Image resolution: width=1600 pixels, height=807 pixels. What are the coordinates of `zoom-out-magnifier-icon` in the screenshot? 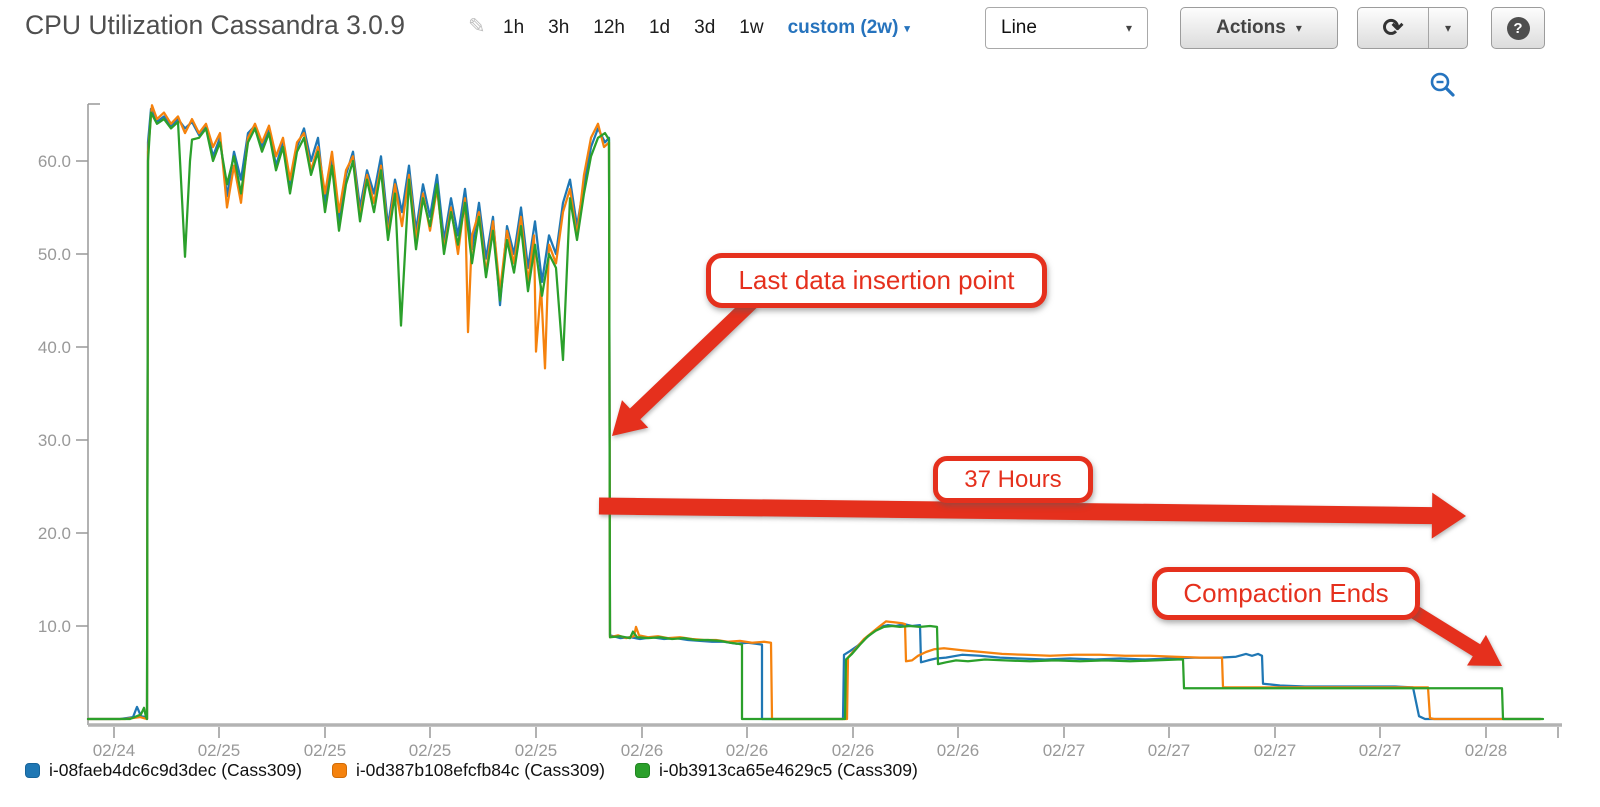 It's located at (1443, 85).